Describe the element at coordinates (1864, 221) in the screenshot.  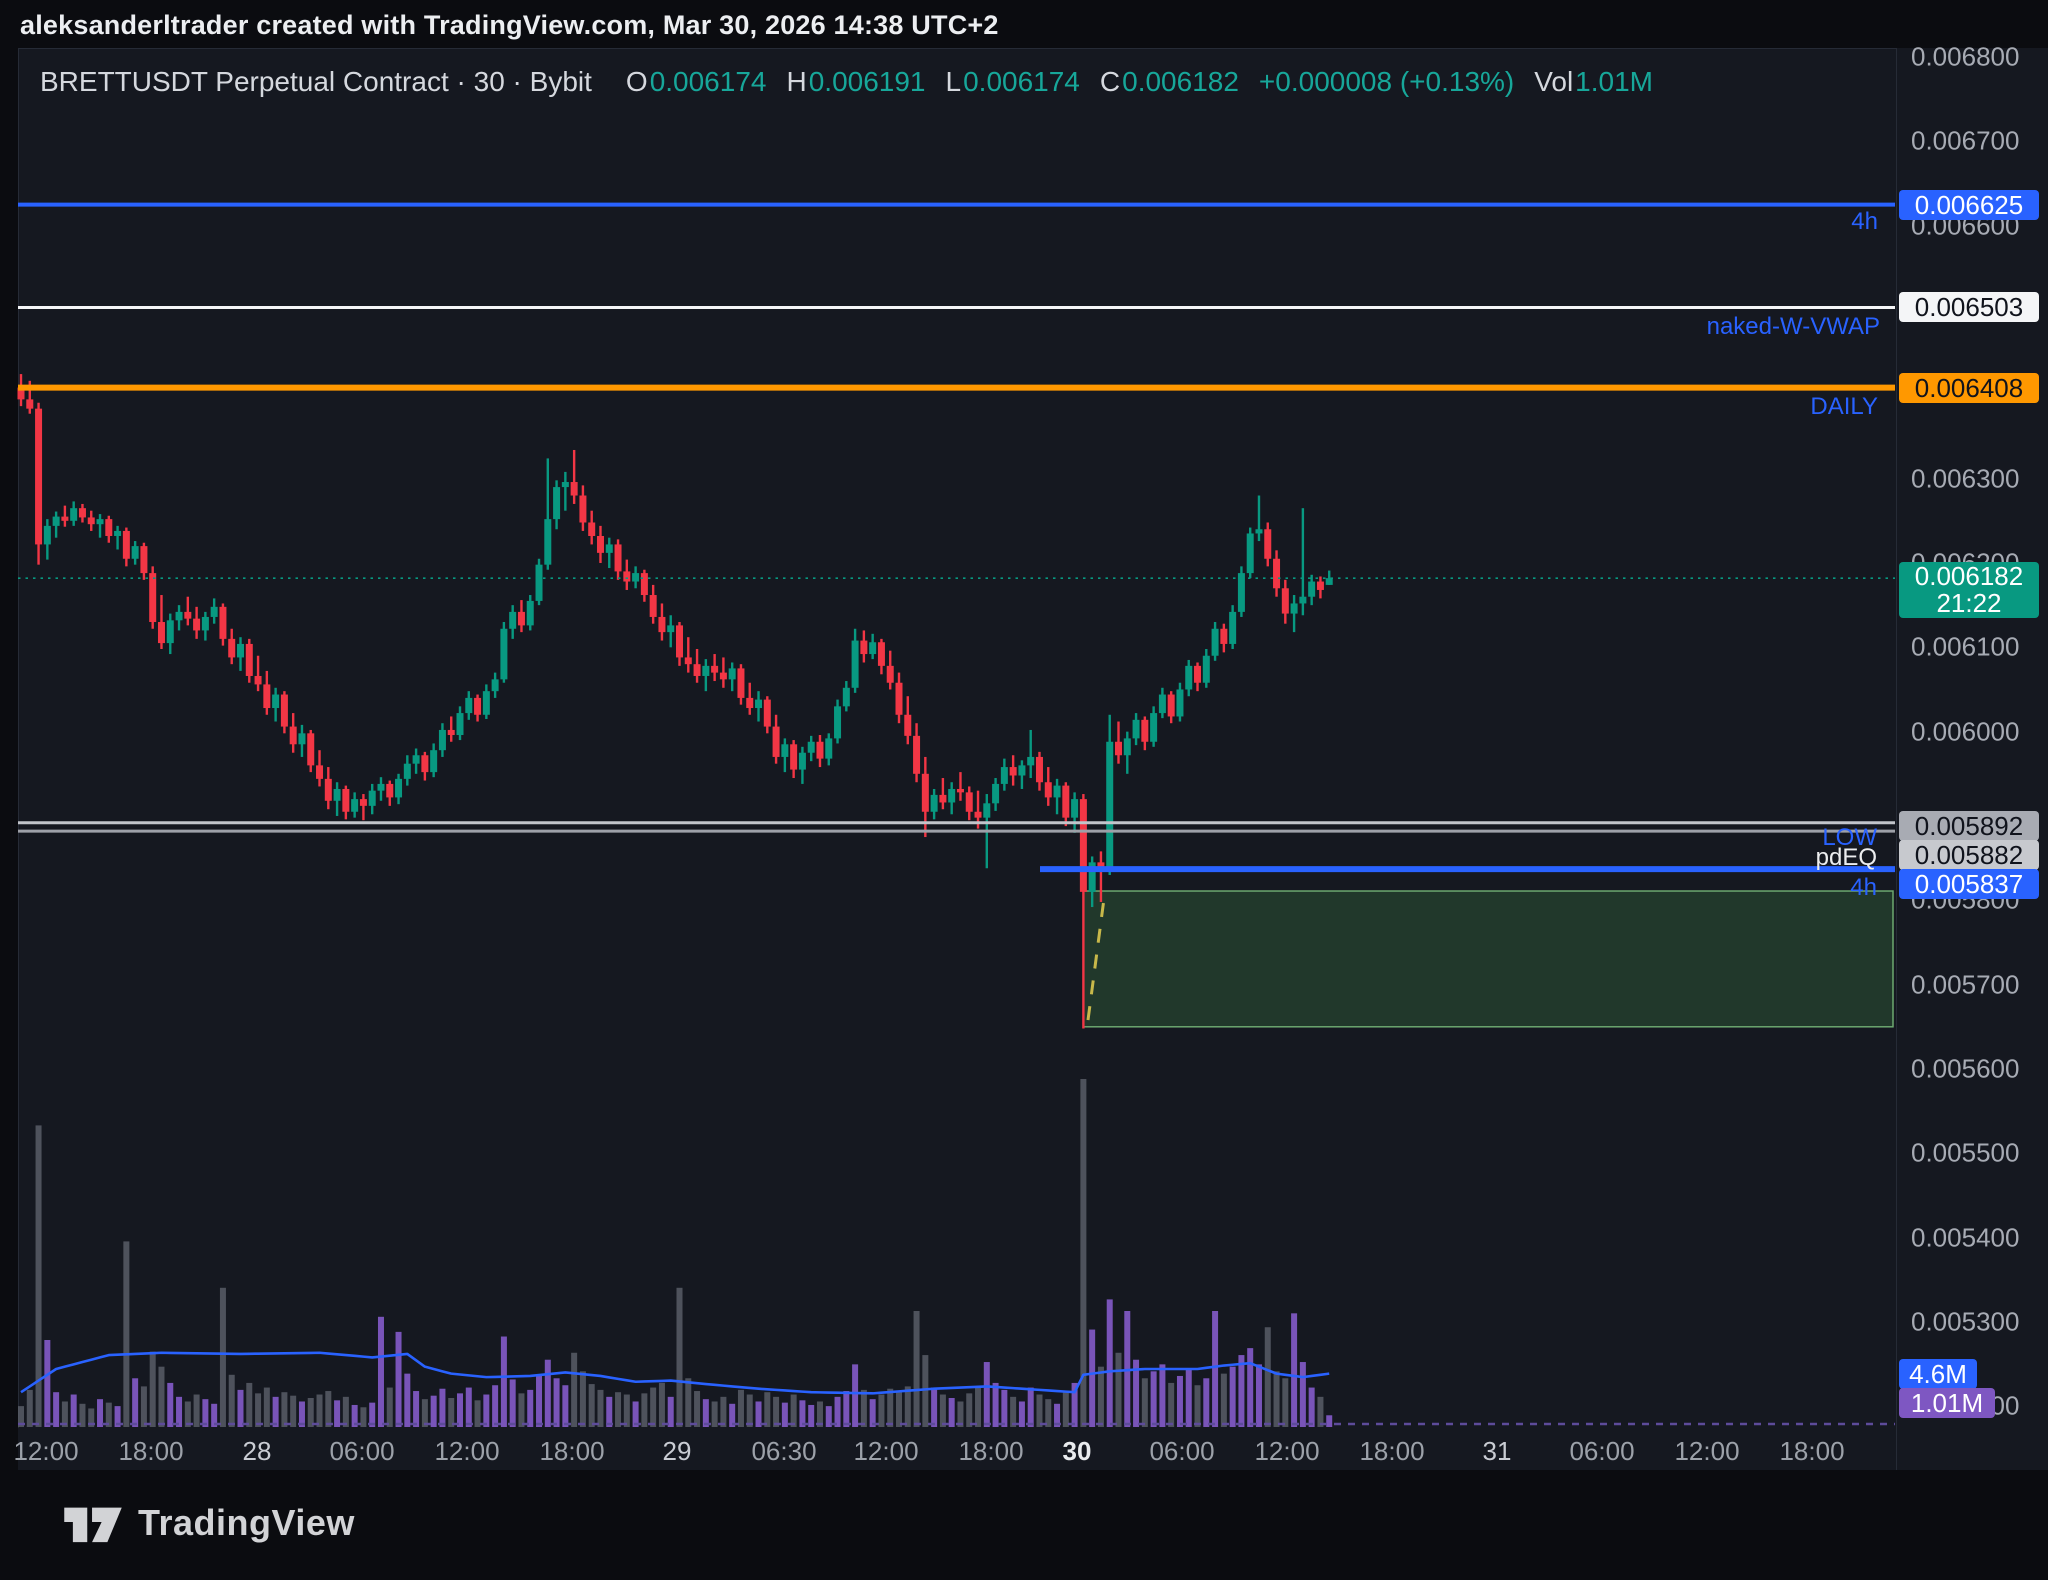
I see `level-label-4h-high: 4h` at that location.